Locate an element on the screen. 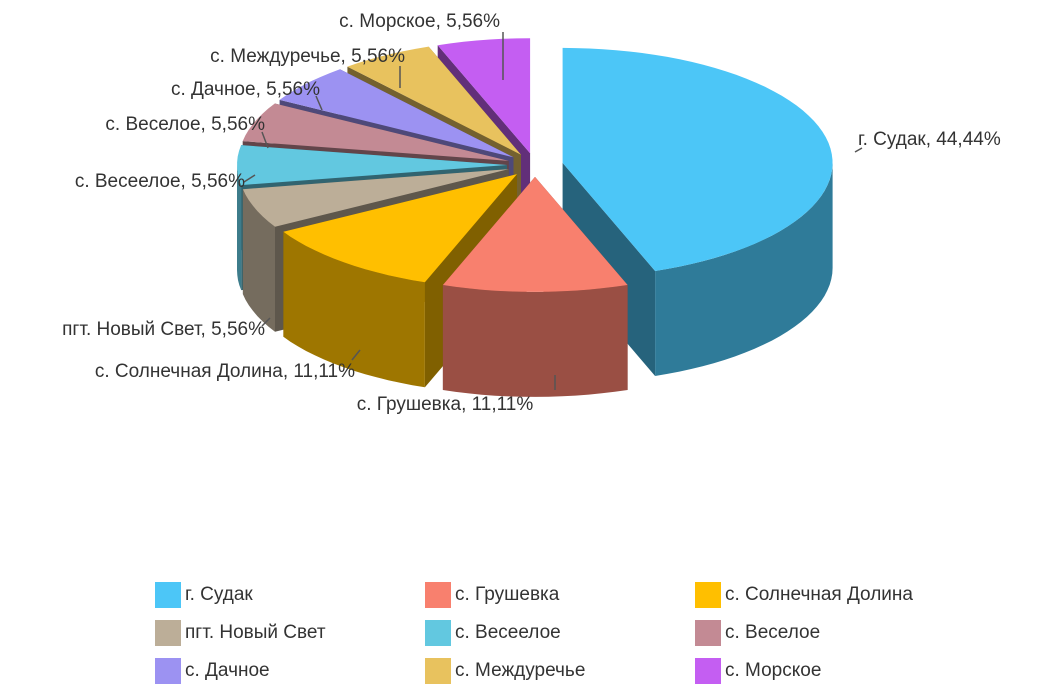  data-label: с. Грушевка, 11,11% is located at coordinates (445, 404).